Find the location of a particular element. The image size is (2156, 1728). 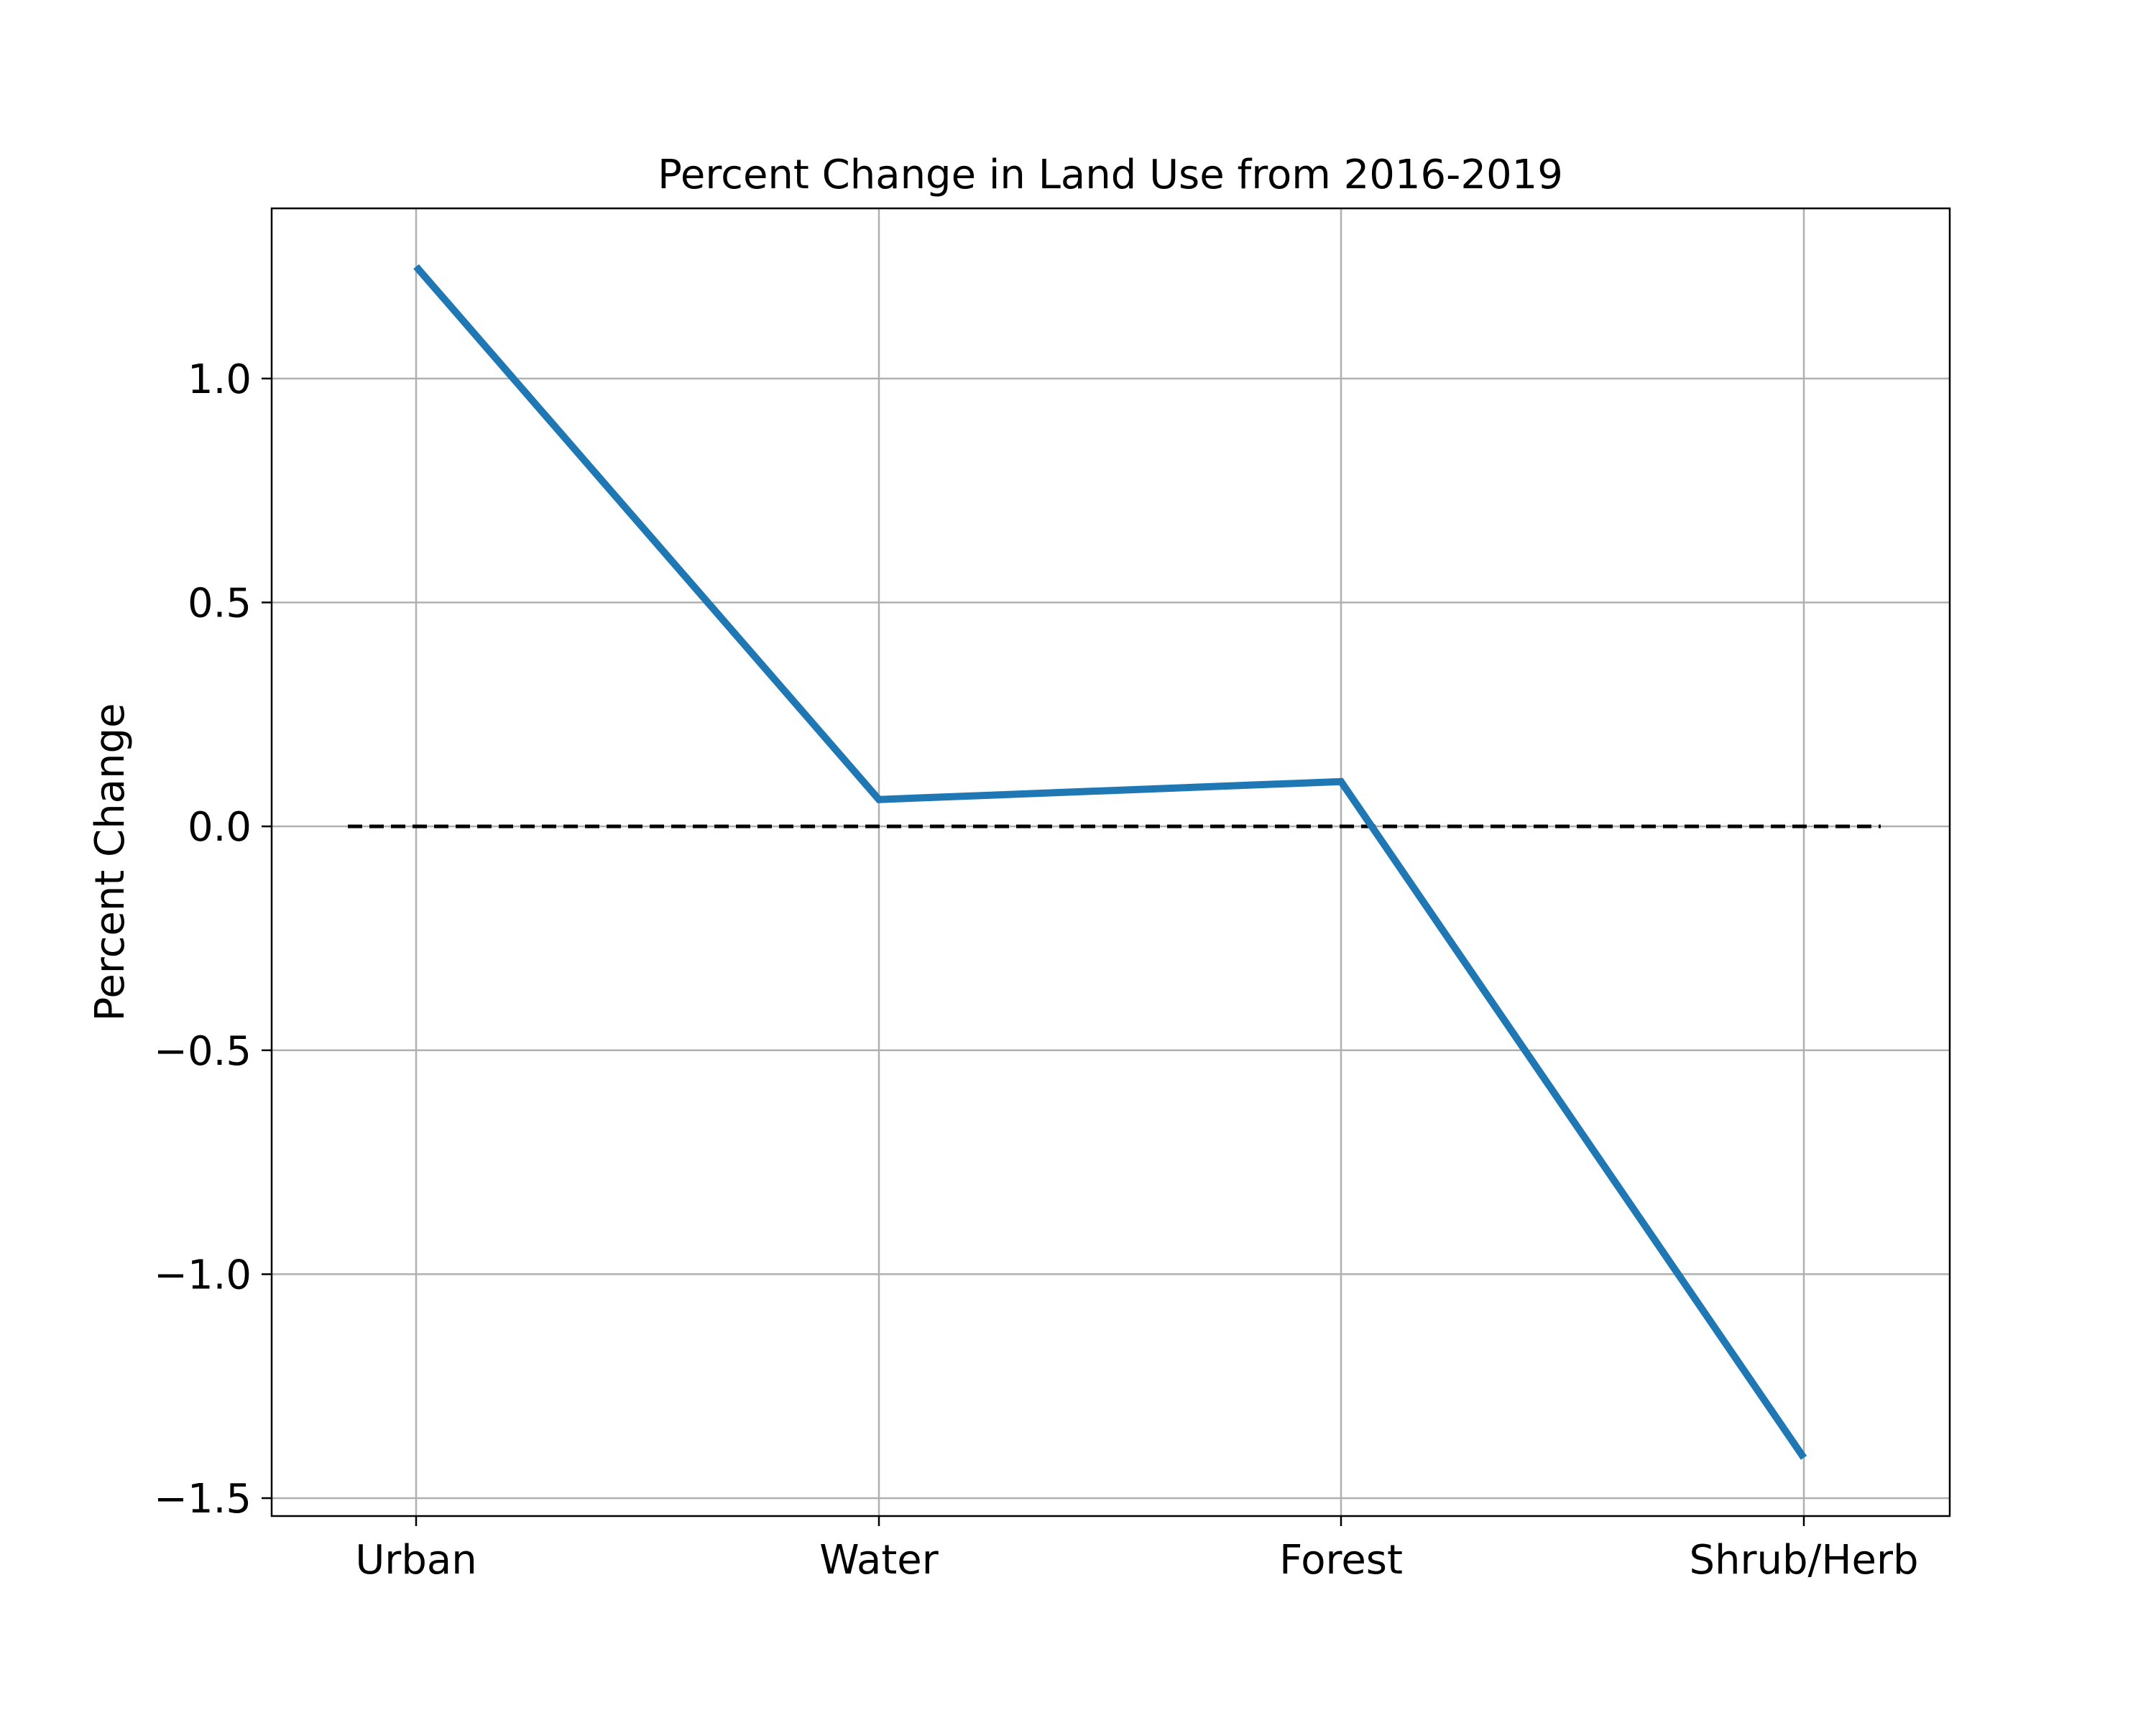

x-tick-label: Water is located at coordinates (879, 1560).